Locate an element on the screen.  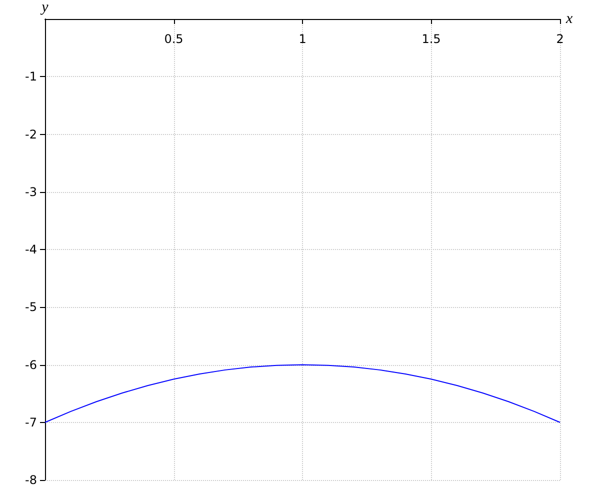
x-tick-label: 0.5 is located at coordinates (174, 39).